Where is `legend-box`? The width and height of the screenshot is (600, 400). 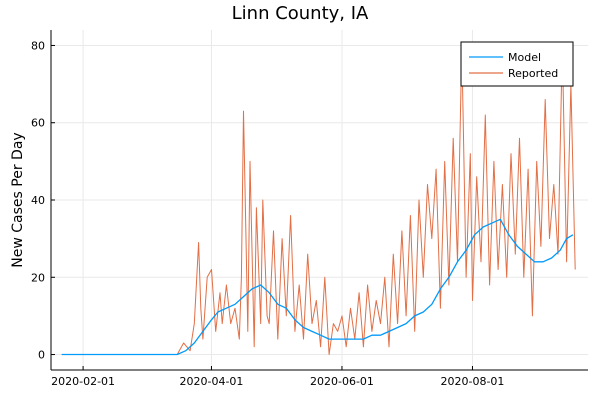 legend-box is located at coordinates (517, 64).